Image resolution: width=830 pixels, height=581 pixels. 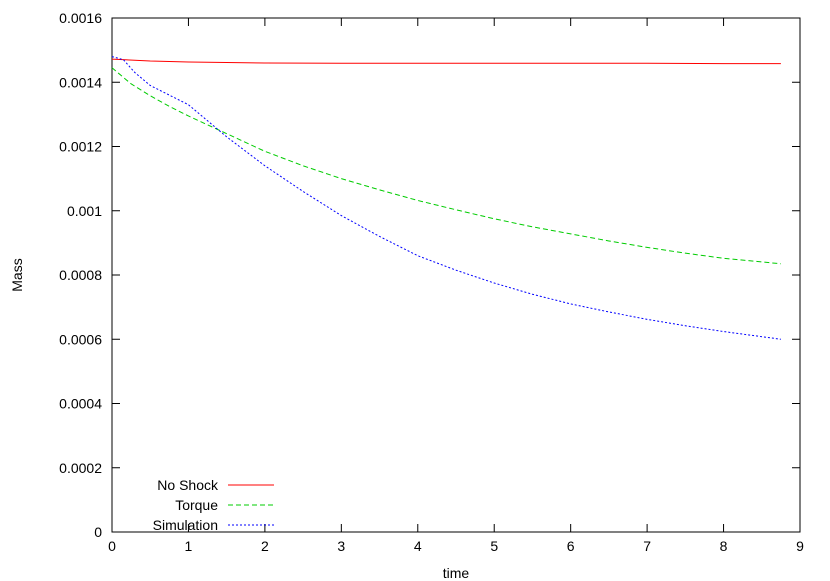 What do you see at coordinates (80, 82) in the screenshot?
I see `y-tick-label: 0.0014` at bounding box center [80, 82].